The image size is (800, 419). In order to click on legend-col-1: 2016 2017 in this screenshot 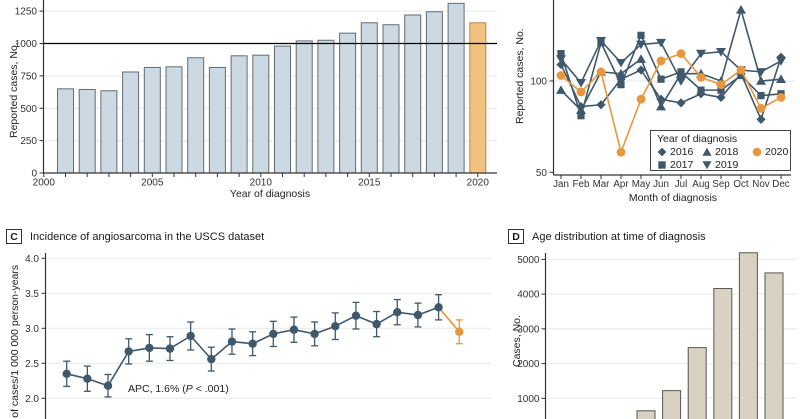, I will do `click(679, 158)`.